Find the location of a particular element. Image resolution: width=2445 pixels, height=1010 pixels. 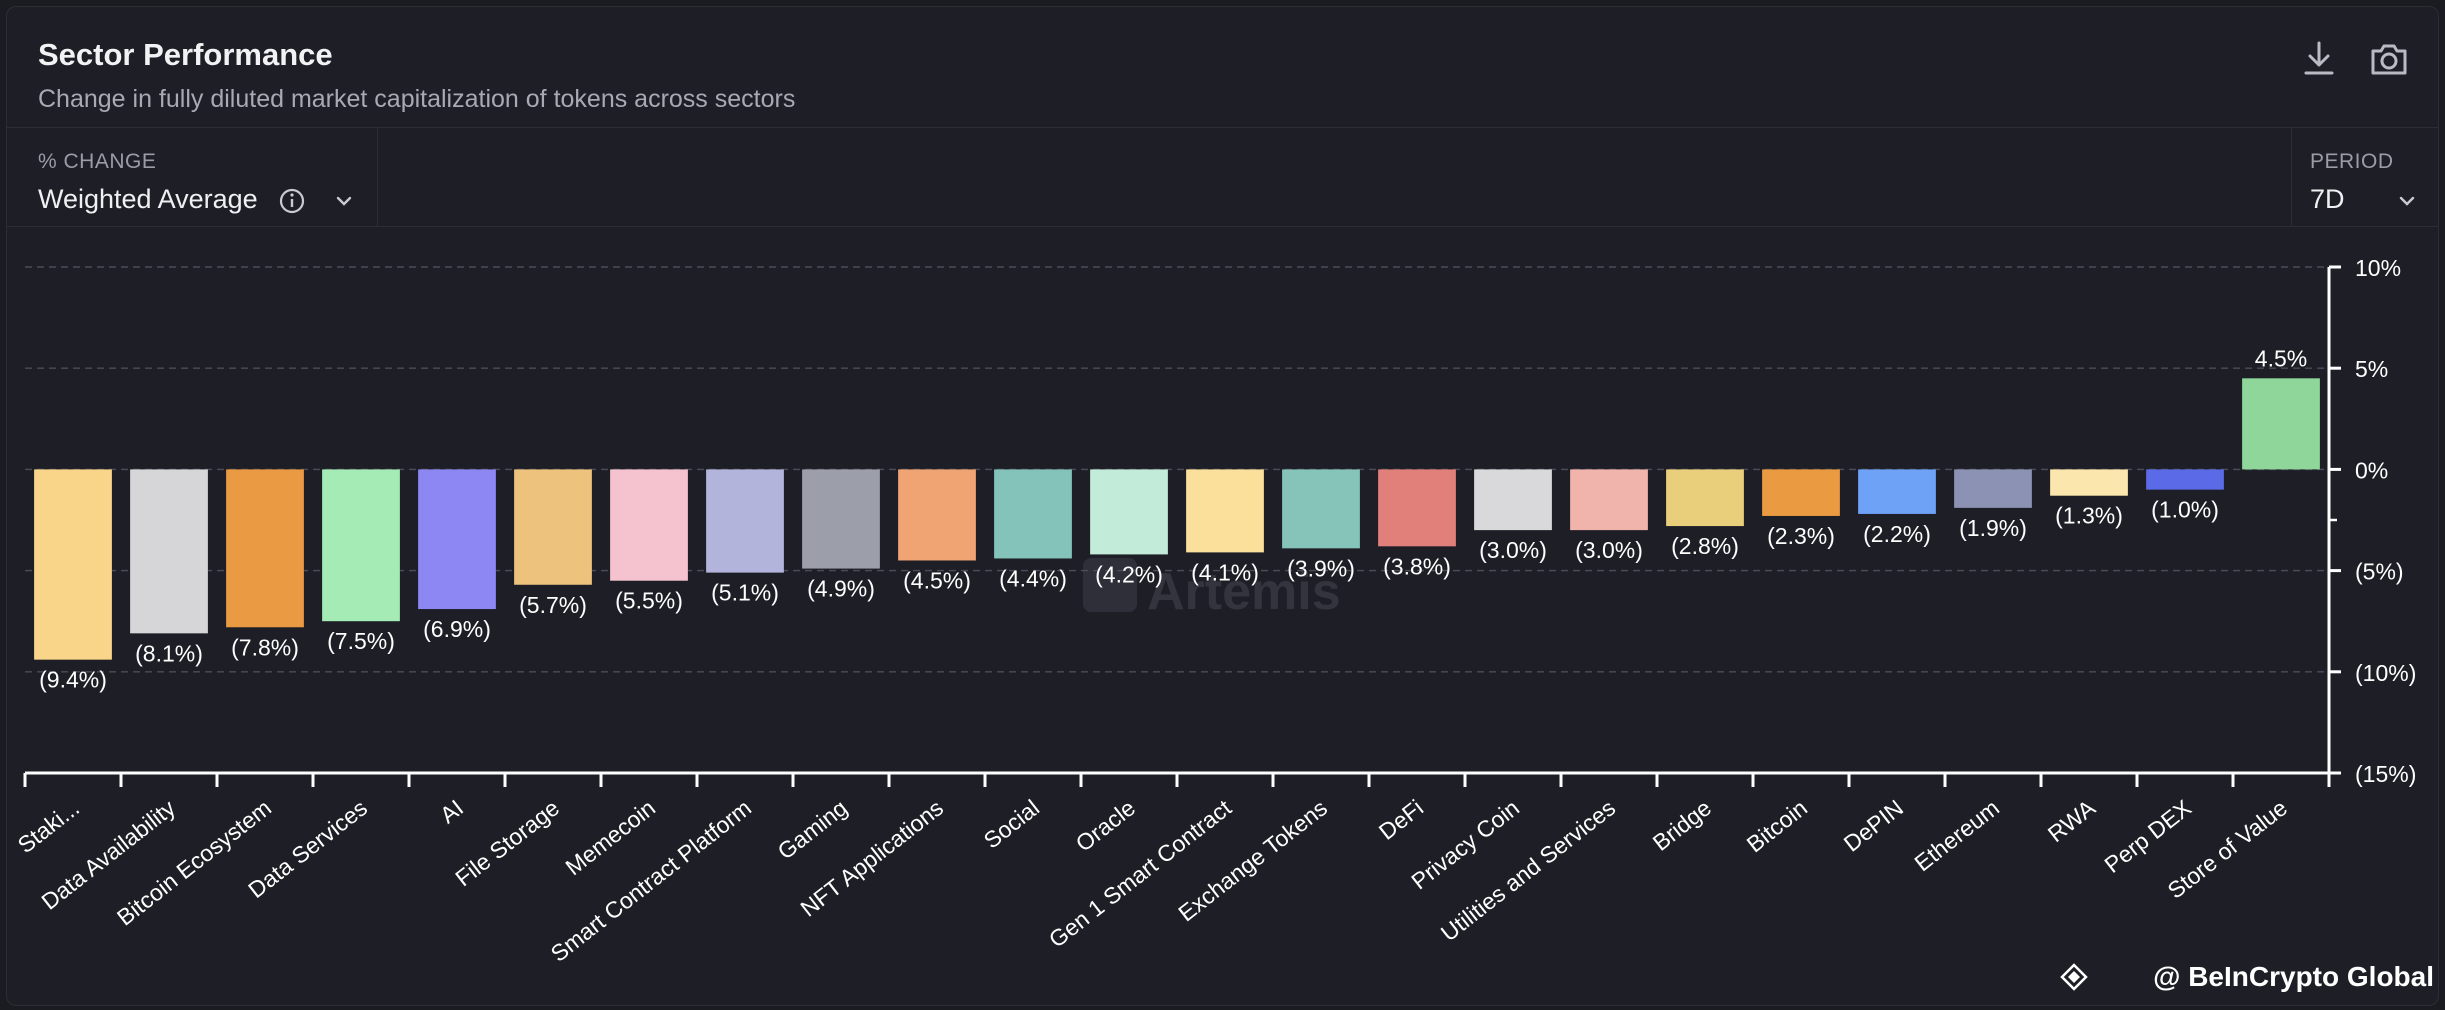

category-label: File Storage is located at coordinates (507, 842).